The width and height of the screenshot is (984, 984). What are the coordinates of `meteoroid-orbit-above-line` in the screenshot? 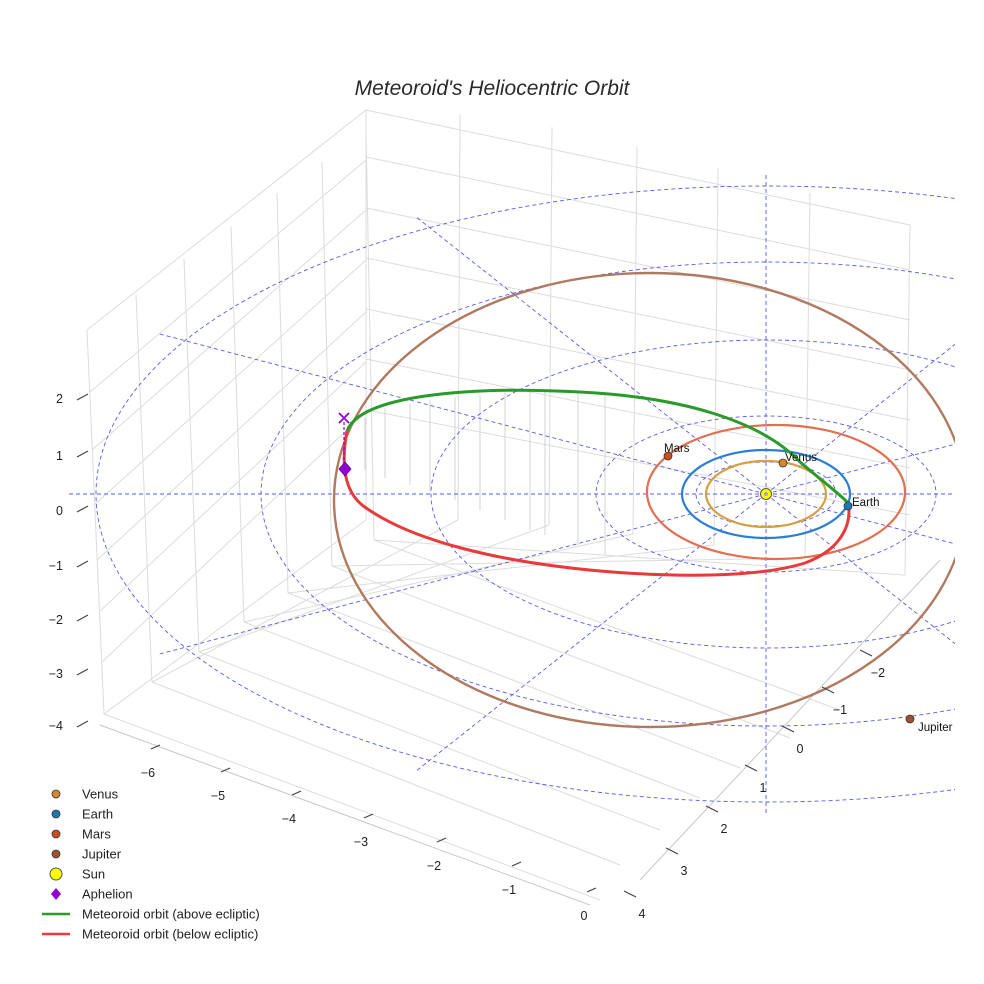 It's located at (597, 446).